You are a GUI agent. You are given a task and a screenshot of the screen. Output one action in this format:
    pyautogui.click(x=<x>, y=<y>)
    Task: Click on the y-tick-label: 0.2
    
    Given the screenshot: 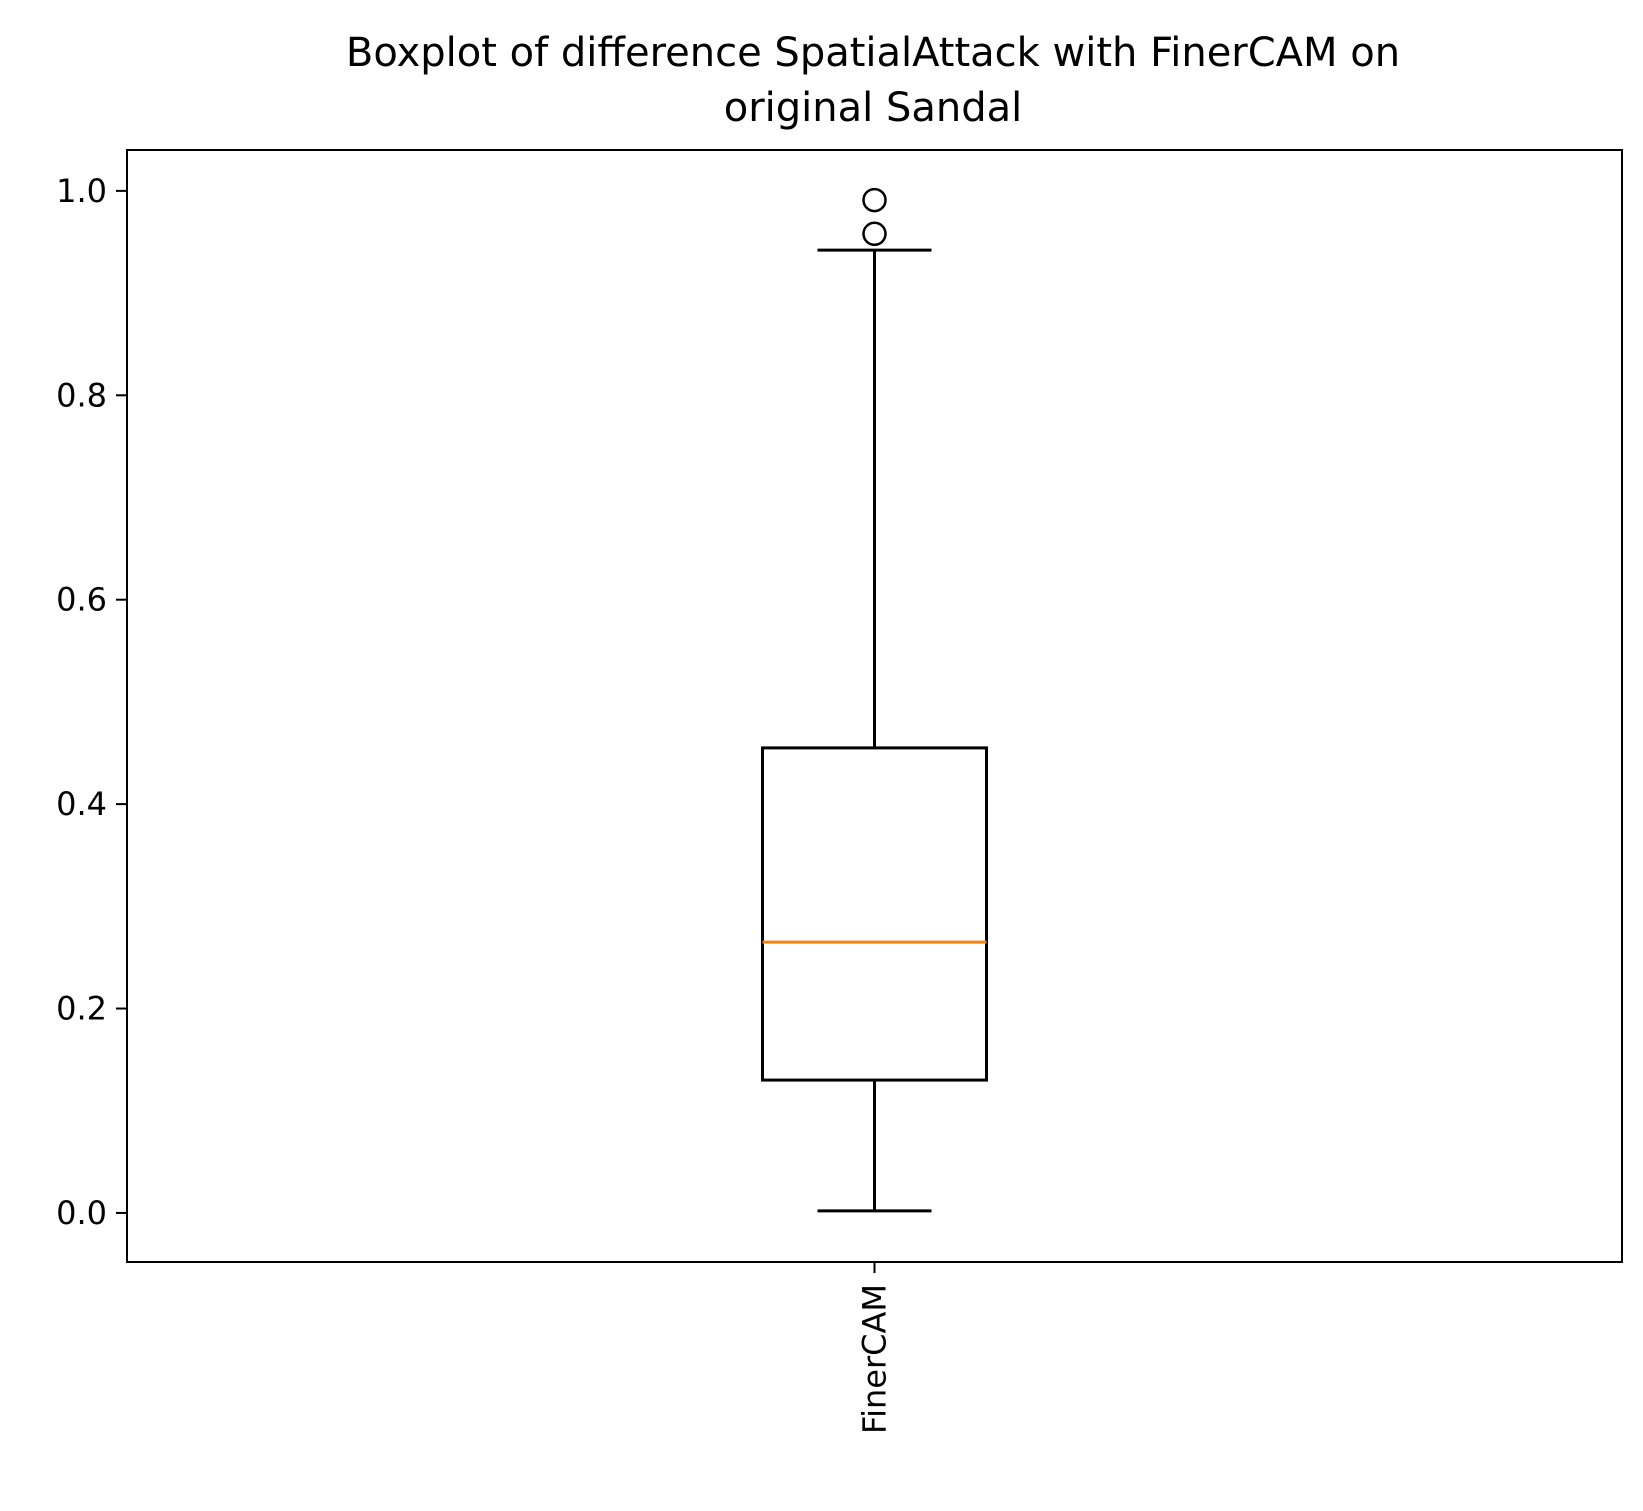 What is the action you would take?
    pyautogui.click(x=81, y=1009)
    